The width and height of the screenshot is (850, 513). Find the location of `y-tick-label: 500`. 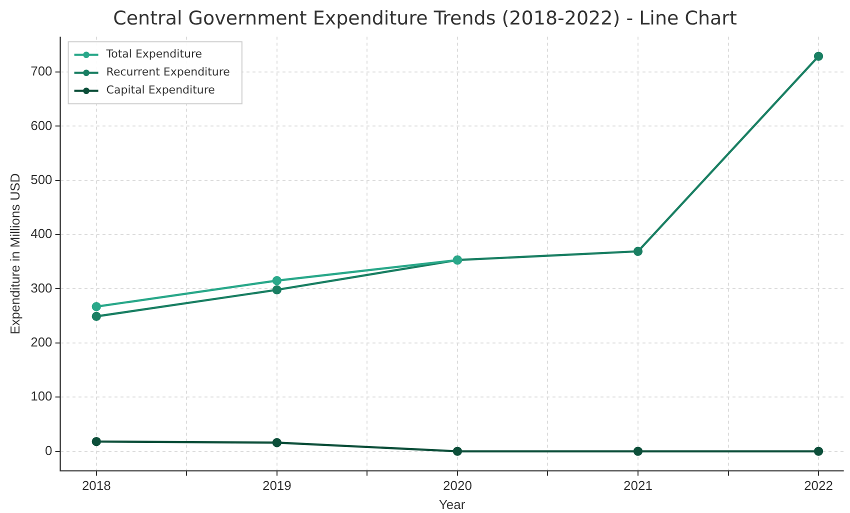

y-tick-label: 500 is located at coordinates (41, 179).